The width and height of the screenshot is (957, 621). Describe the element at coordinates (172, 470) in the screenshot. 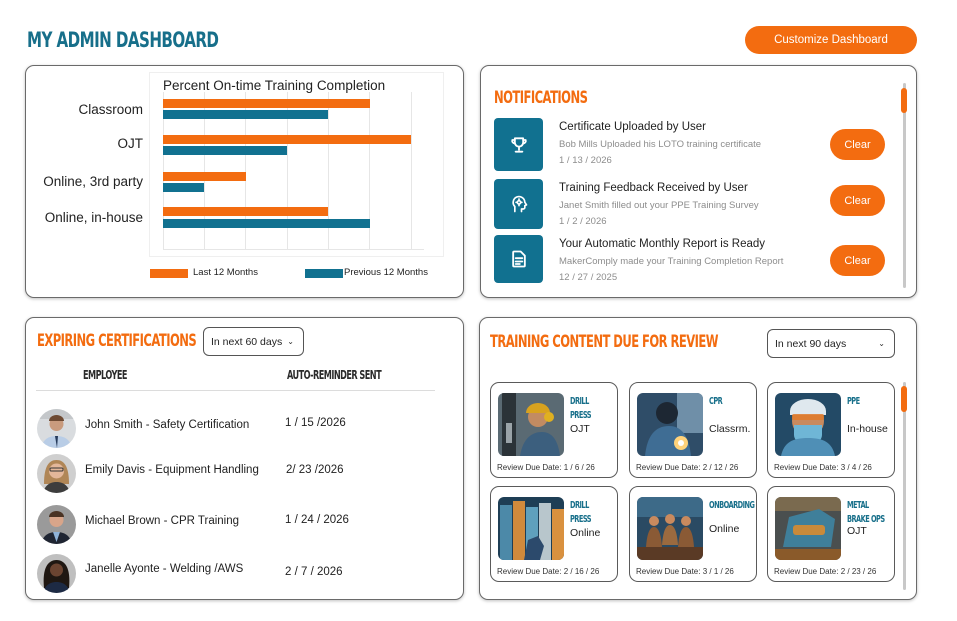

I see `employee-name: Emily Davis - Equipment Handling` at that location.